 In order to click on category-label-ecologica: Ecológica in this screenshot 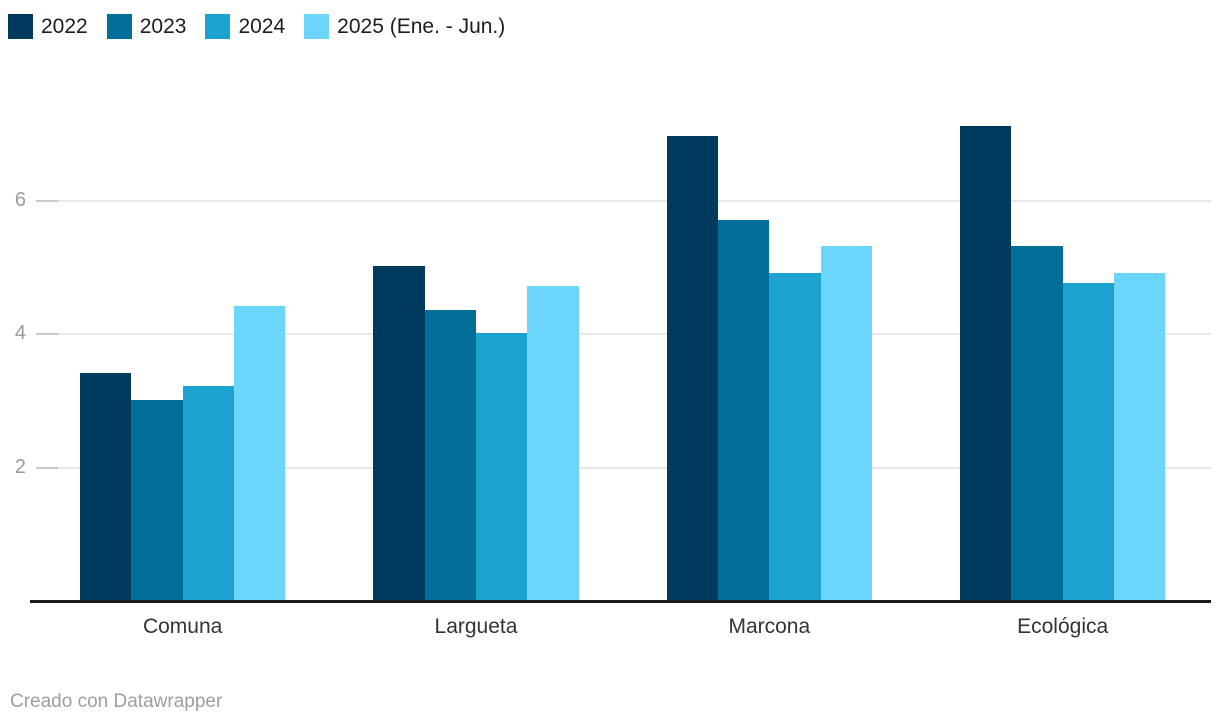, I will do `click(1063, 626)`.